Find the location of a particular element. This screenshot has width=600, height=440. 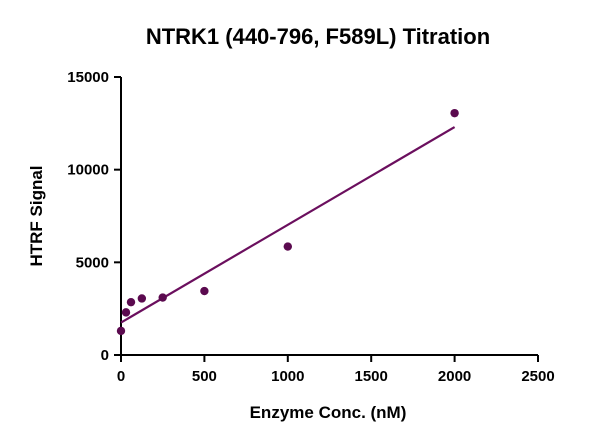

x-tick-label: 2000 is located at coordinates (454, 376).